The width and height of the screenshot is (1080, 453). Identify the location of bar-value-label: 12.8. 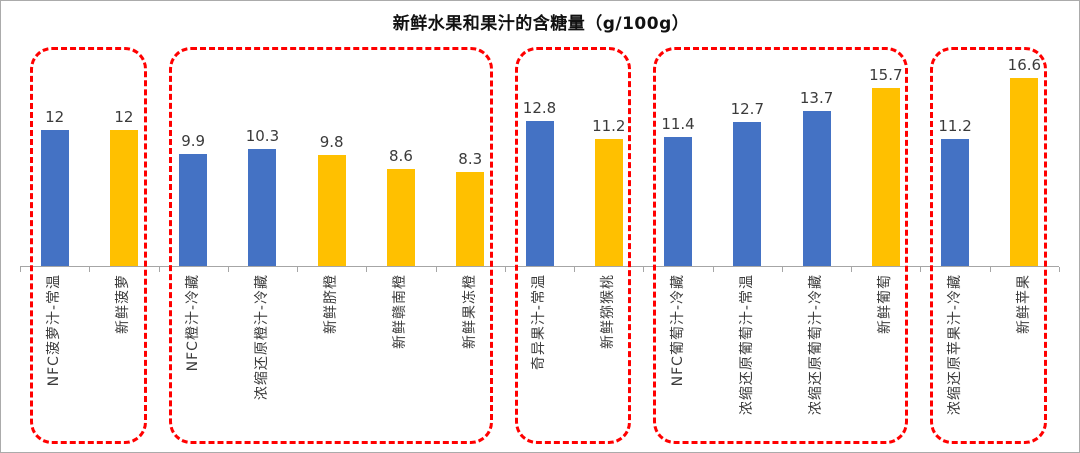
(539, 107).